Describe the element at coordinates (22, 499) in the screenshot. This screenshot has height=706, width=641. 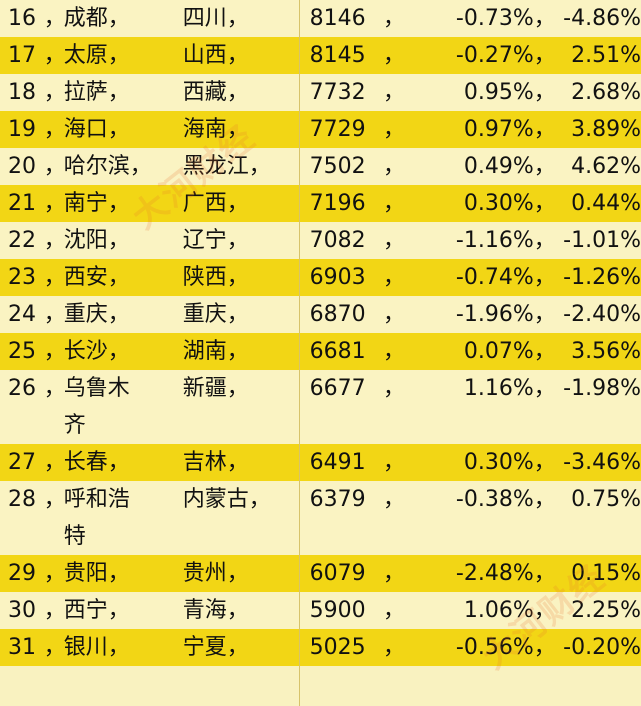
I see `rank-cell: 28` at that location.